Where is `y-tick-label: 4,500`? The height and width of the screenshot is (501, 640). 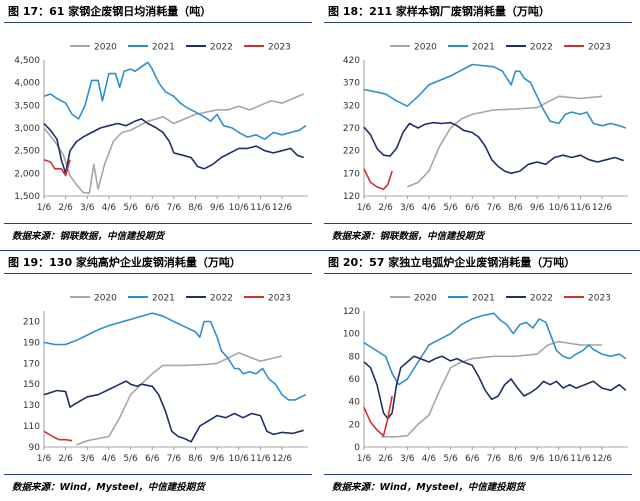 y-tick-label: 4,500 is located at coordinates (27, 61).